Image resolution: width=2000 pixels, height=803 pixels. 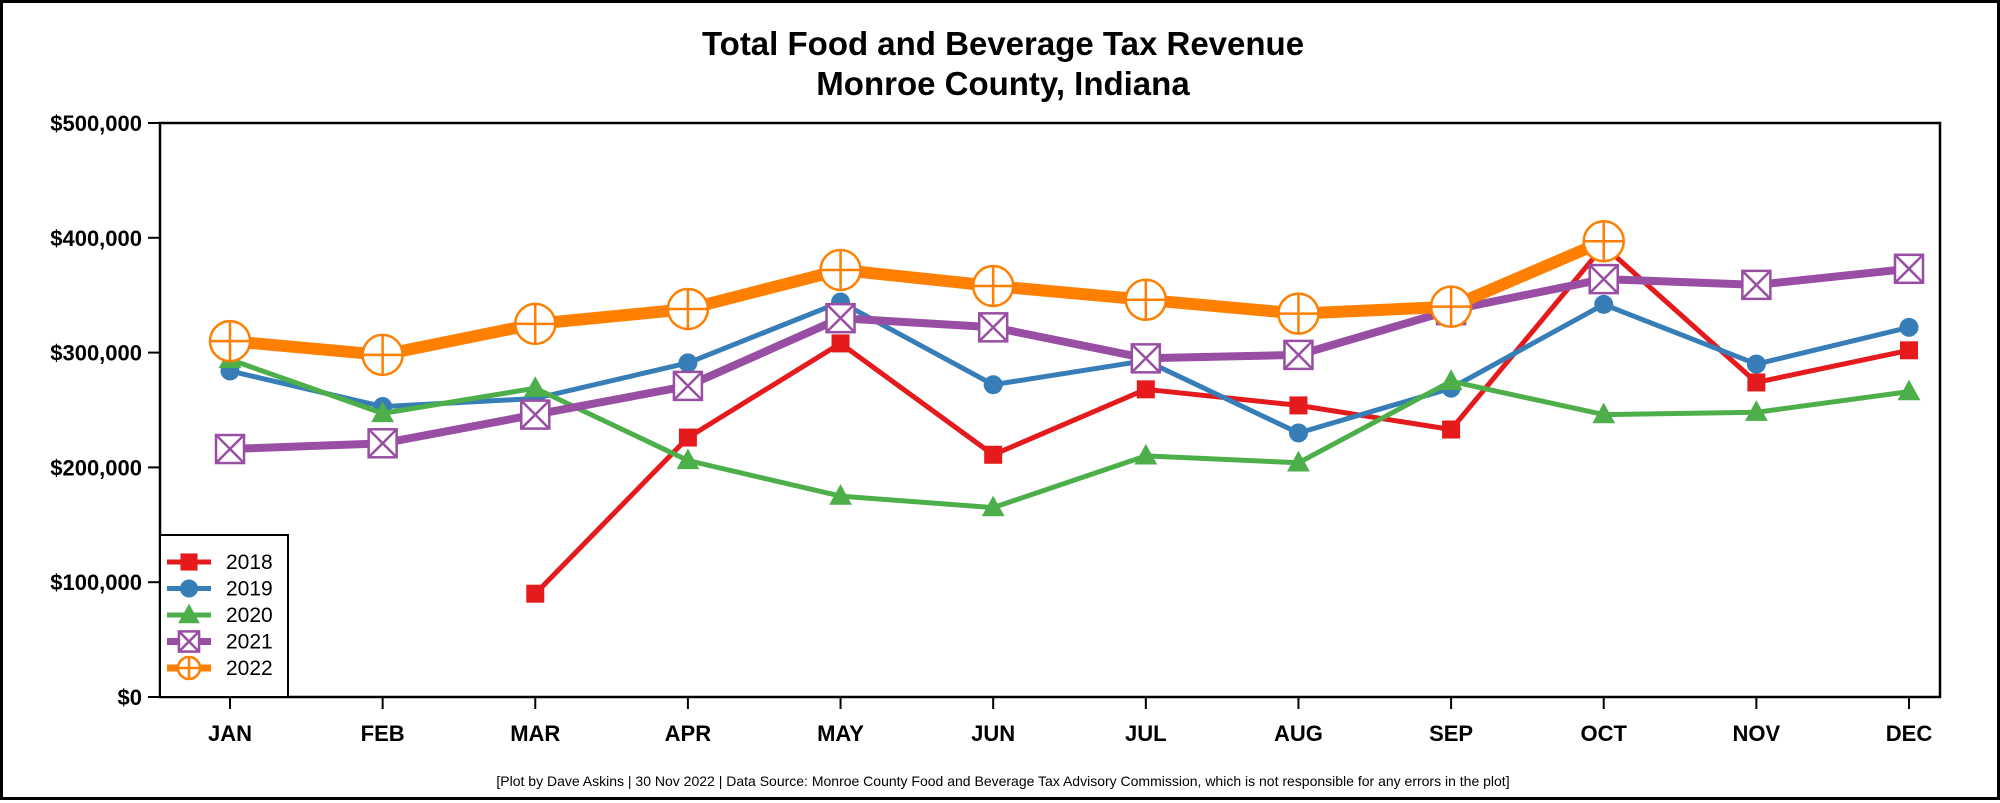 I want to click on data-point-2021-may, so click(x=840, y=318).